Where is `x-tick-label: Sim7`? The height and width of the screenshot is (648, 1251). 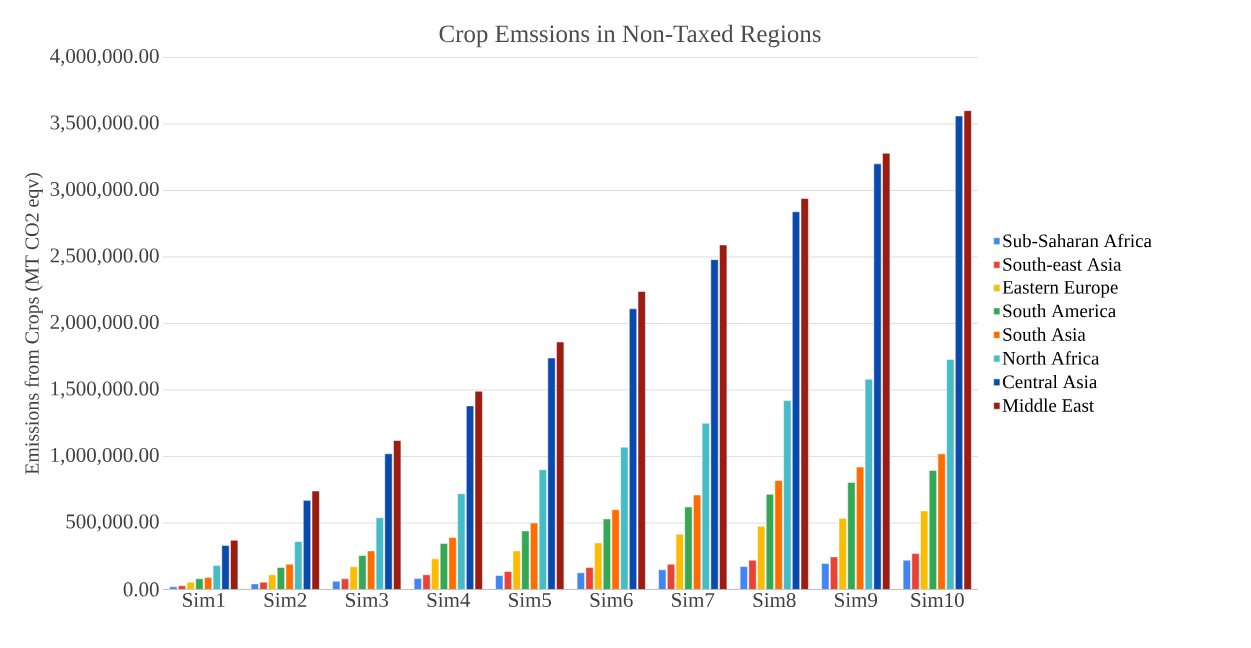 x-tick-label: Sim7 is located at coordinates (693, 600).